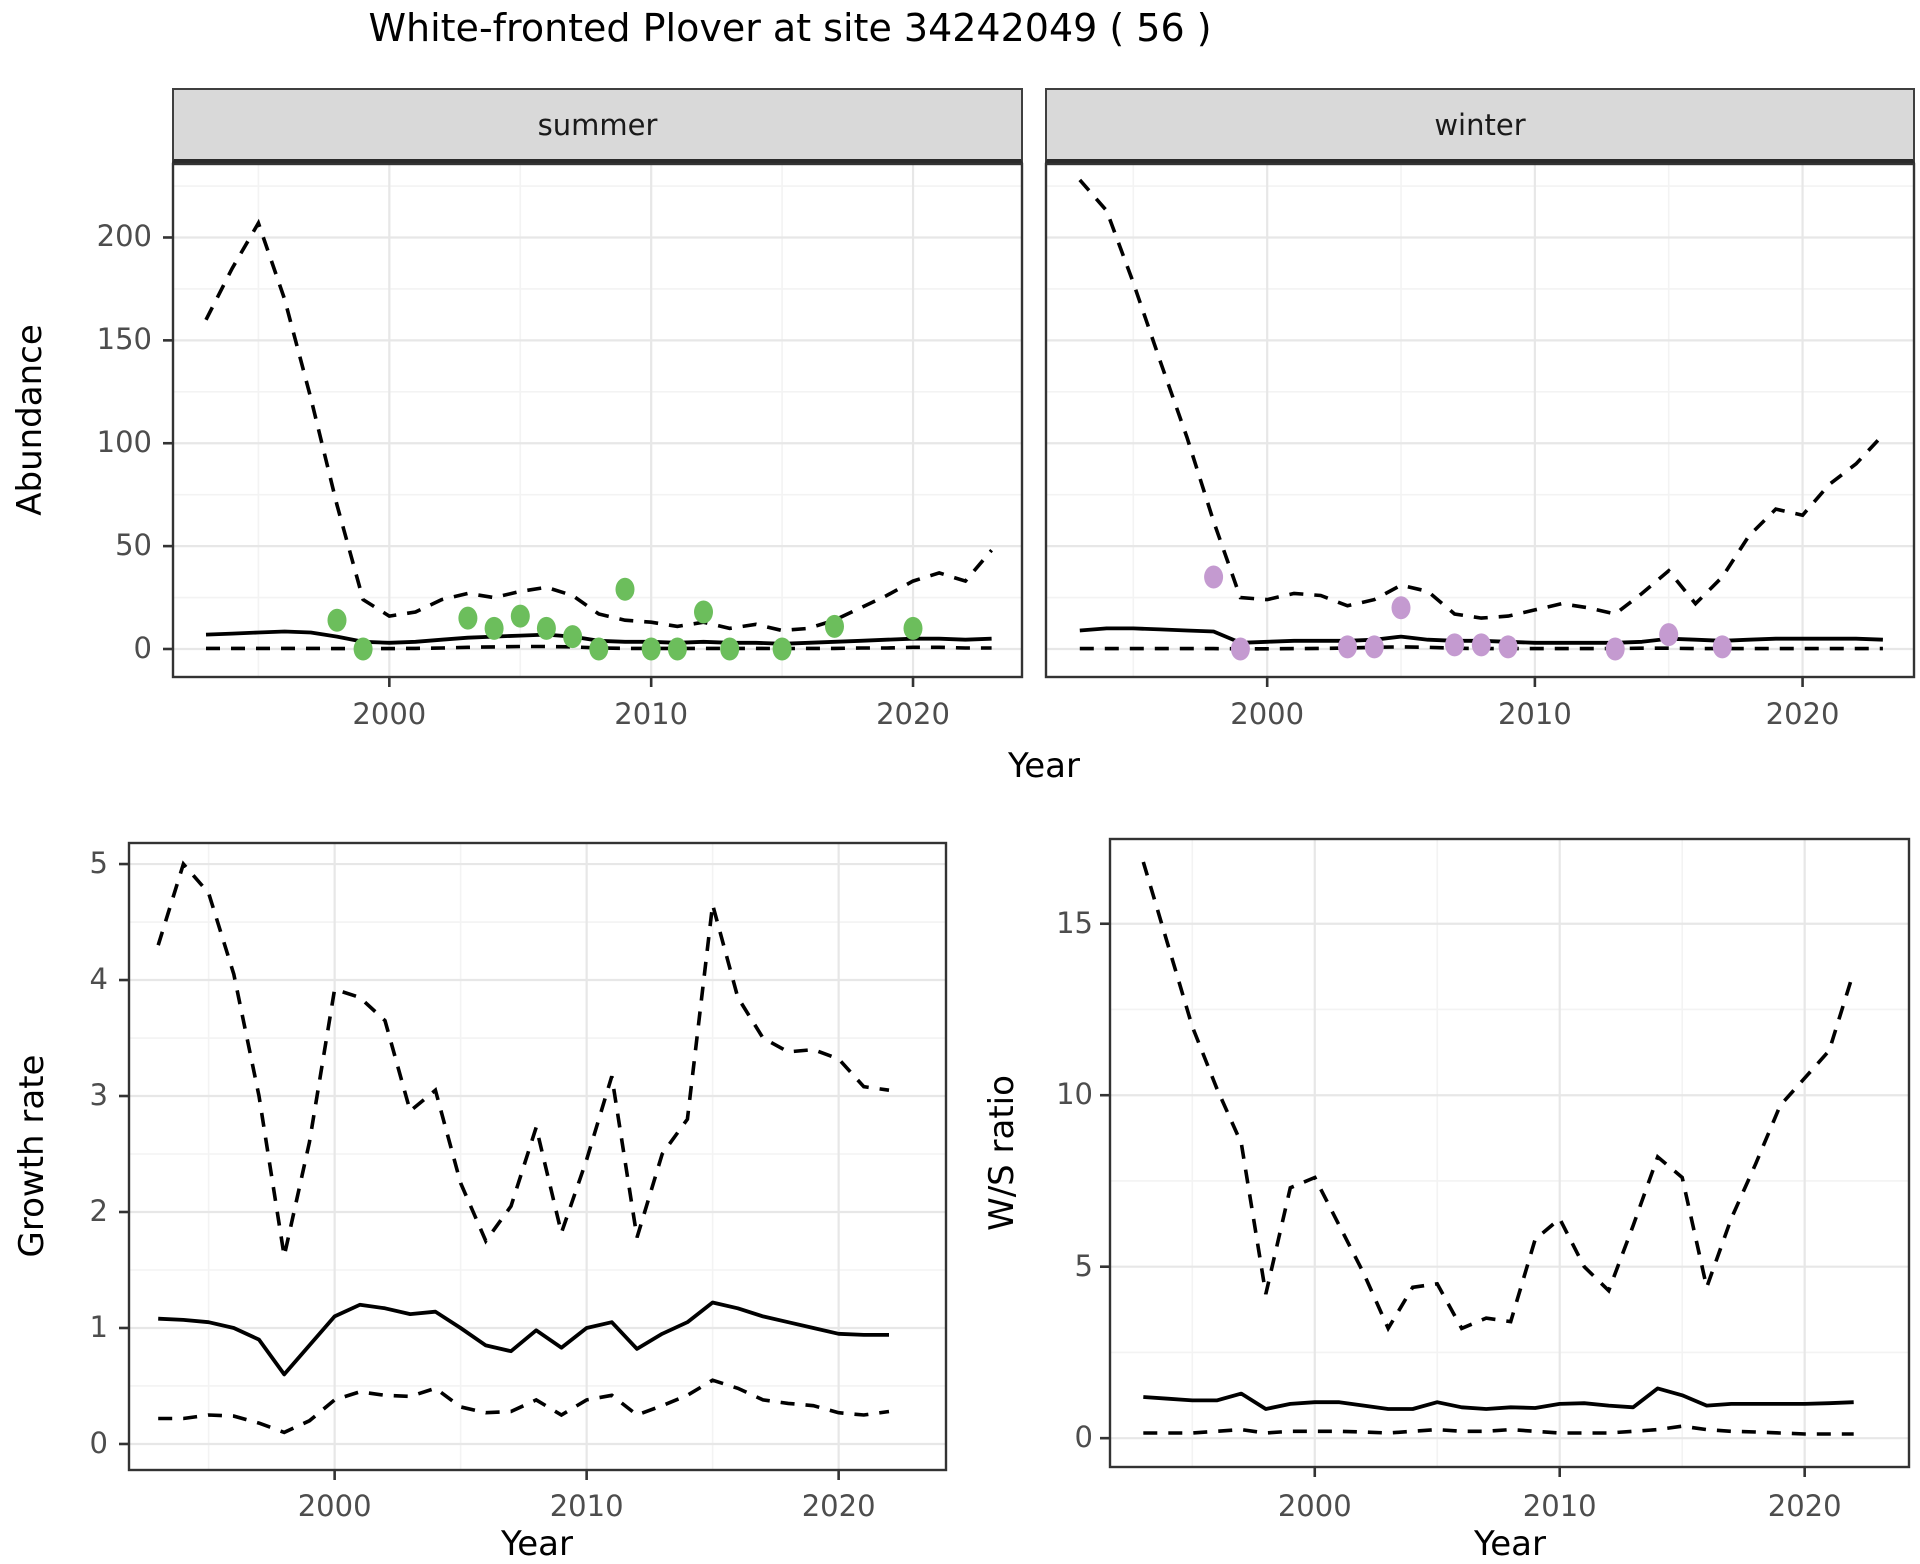  I want to click on facet-strip-winter: winter, so click(1480, 125).